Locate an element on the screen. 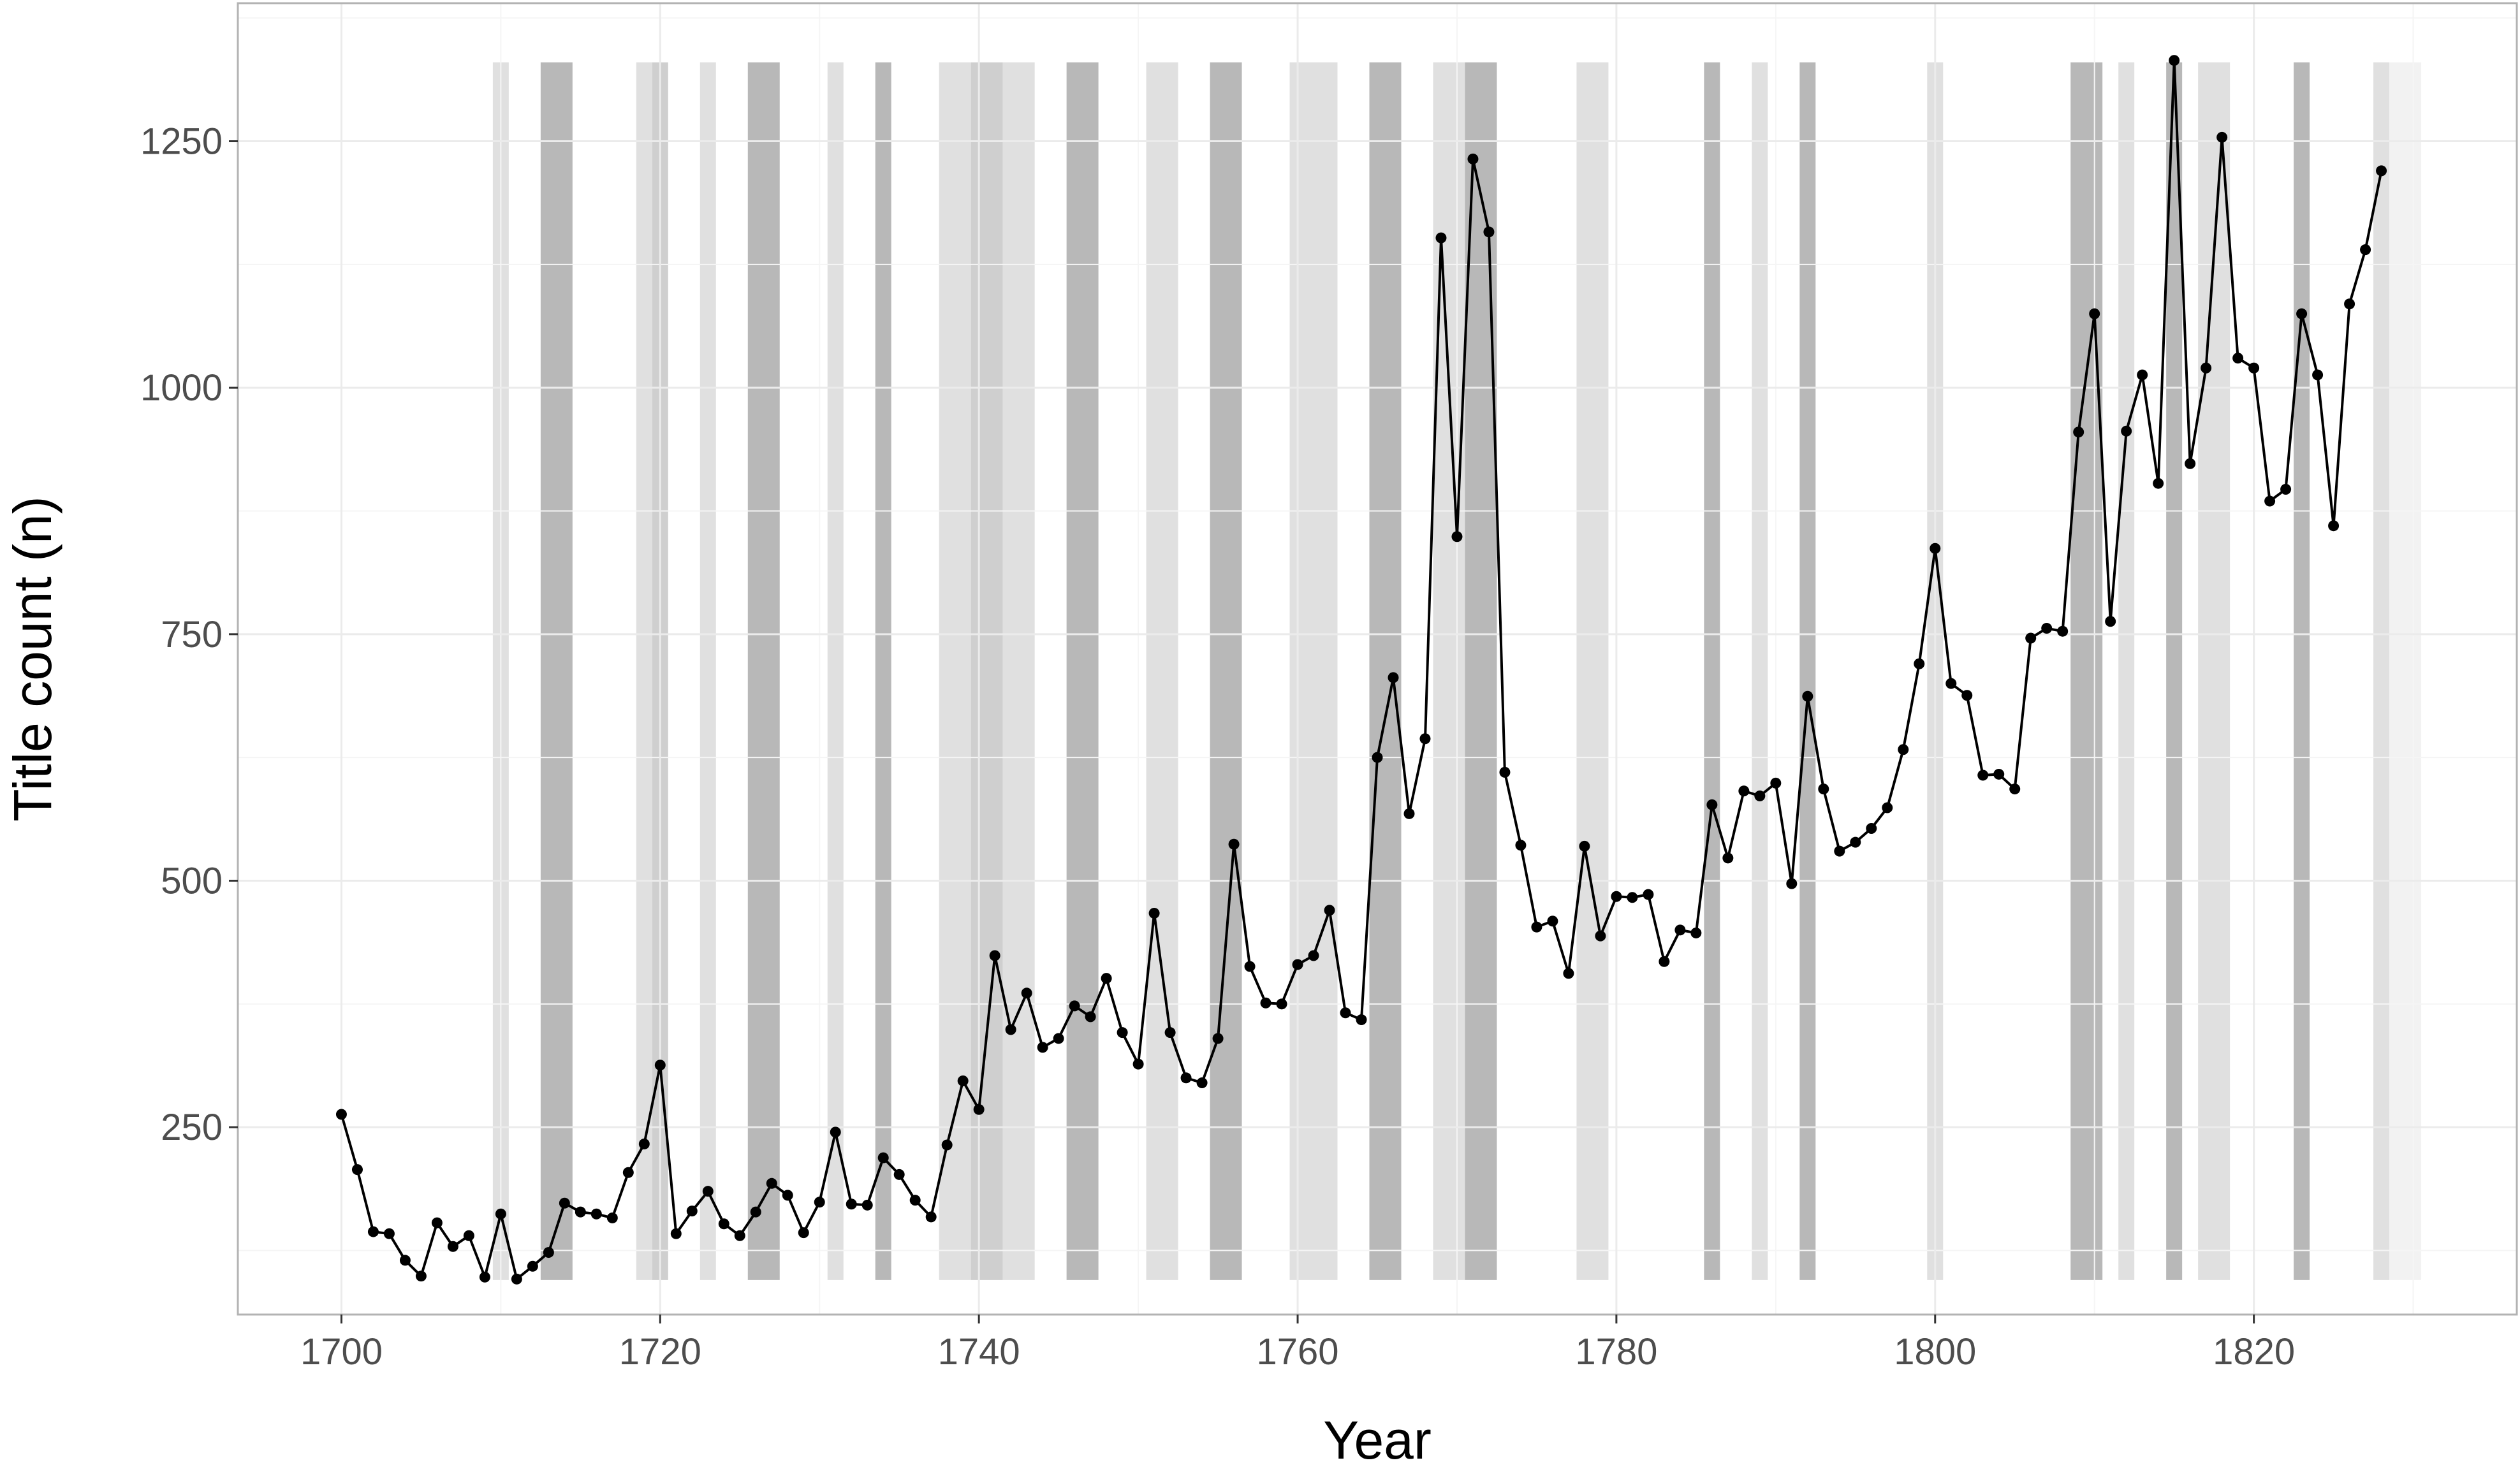 The width and height of the screenshot is (2520, 1472). x-tick-label: 1740 is located at coordinates (979, 1352).